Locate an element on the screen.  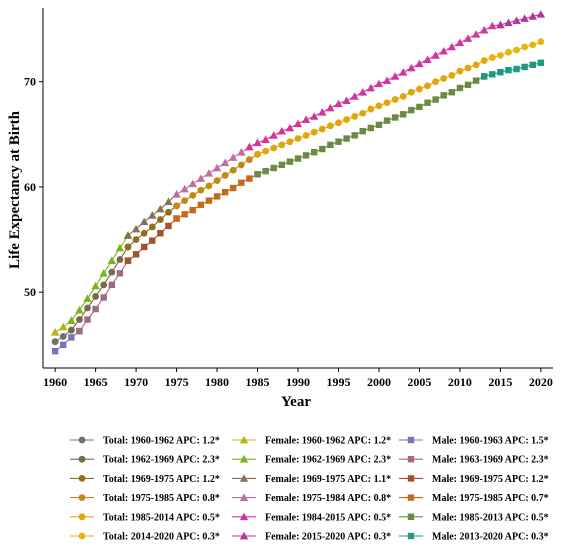
y-axis-ticks: 50 60 70 is located at coordinates (33, 187).